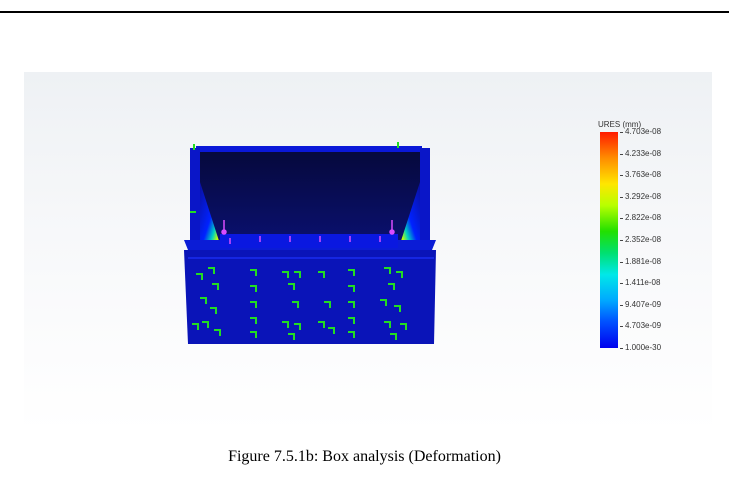 This screenshot has width=729, height=487. Describe the element at coordinates (643, 326) in the screenshot. I see `legend-value-label: 4.703e-09` at that location.